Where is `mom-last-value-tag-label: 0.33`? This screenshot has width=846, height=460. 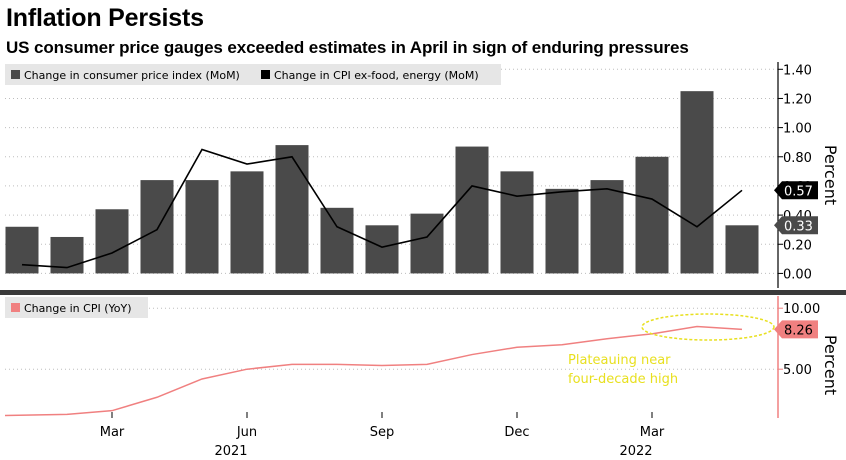
mom-last-value-tag-label: 0.33 is located at coordinates (798, 226).